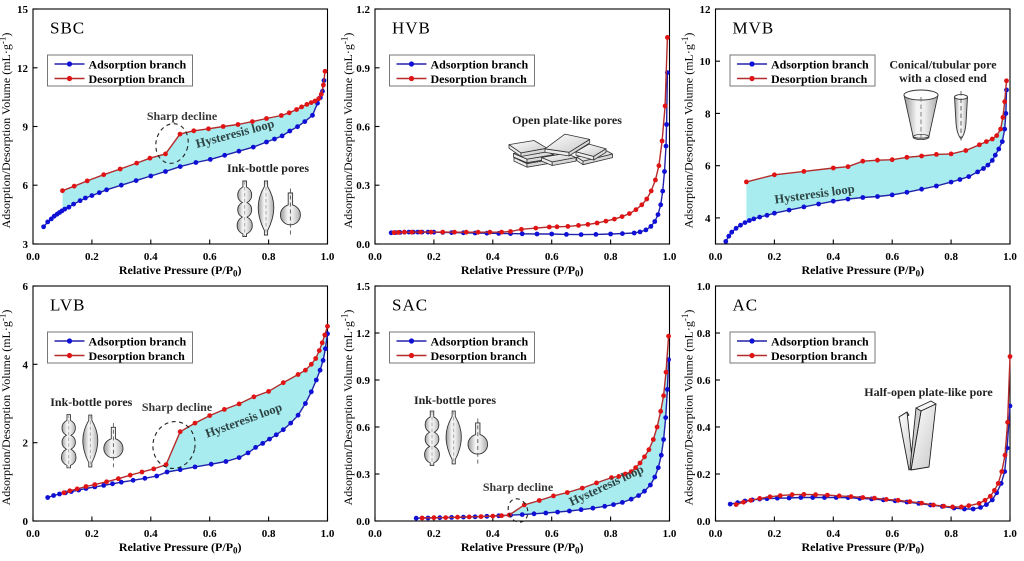  I want to click on svg-text: Conical/tubular pore, so click(943, 65).